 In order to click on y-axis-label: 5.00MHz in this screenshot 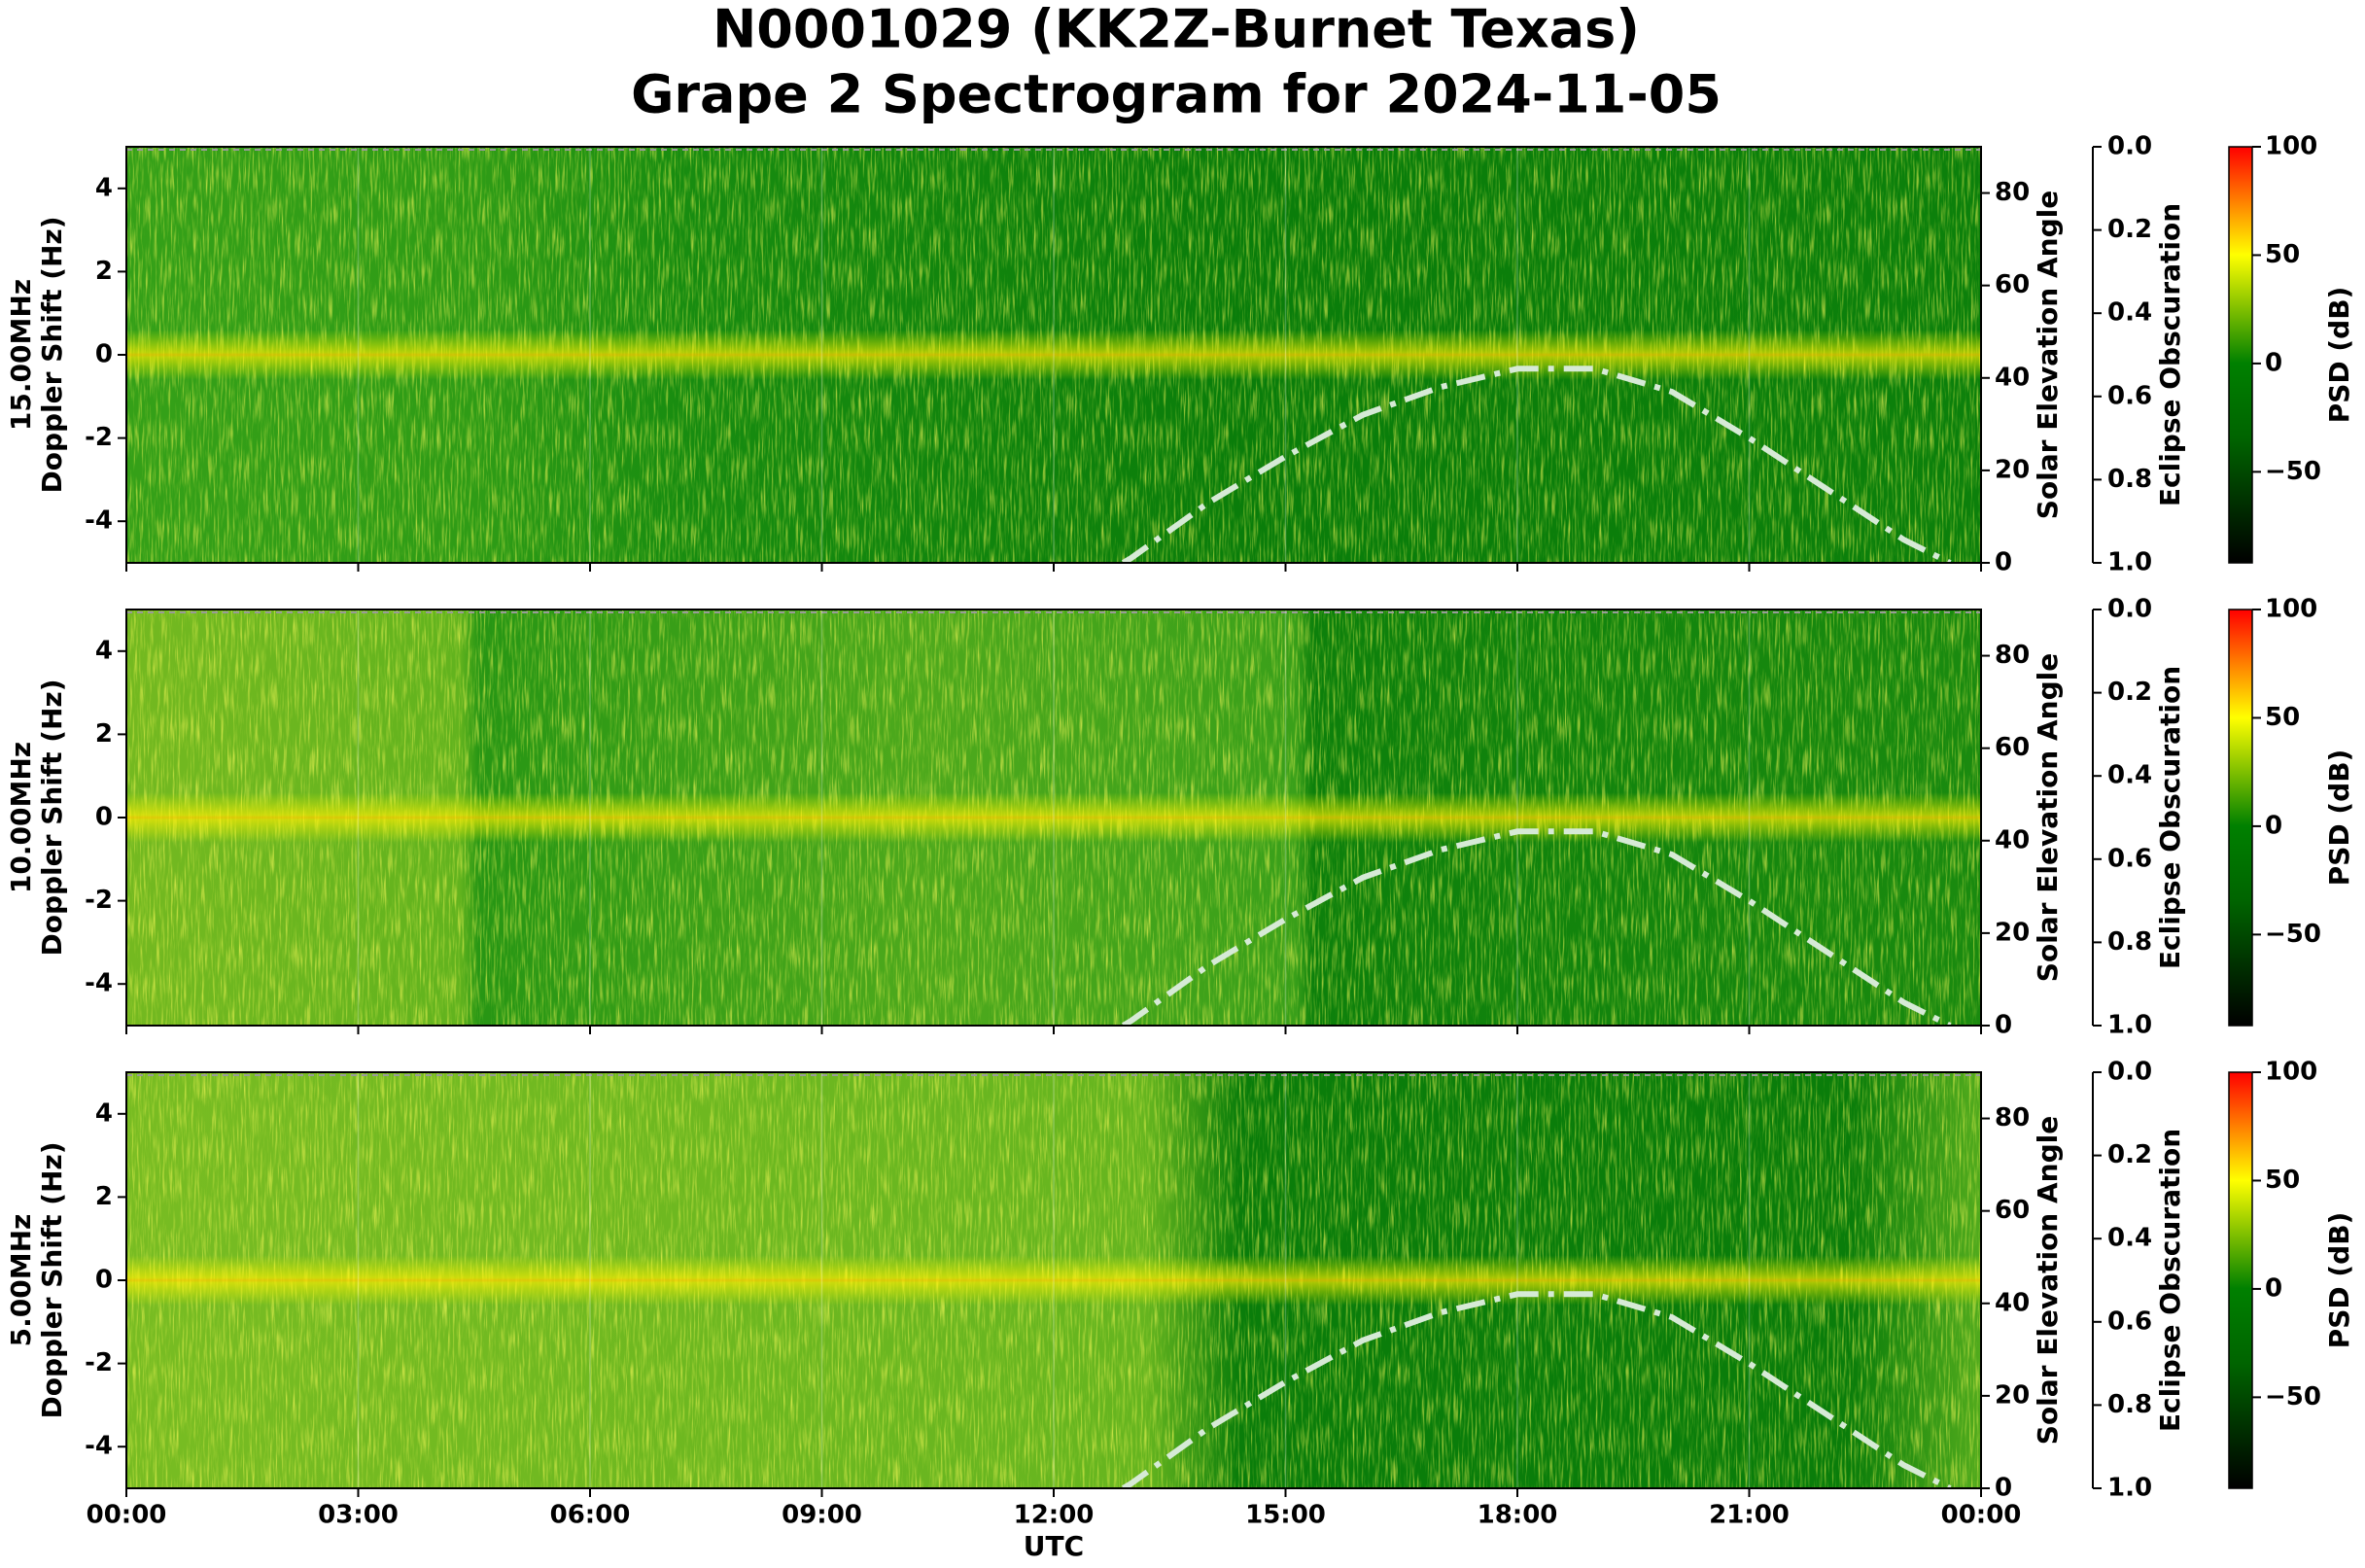, I will do `click(21, 1280)`.